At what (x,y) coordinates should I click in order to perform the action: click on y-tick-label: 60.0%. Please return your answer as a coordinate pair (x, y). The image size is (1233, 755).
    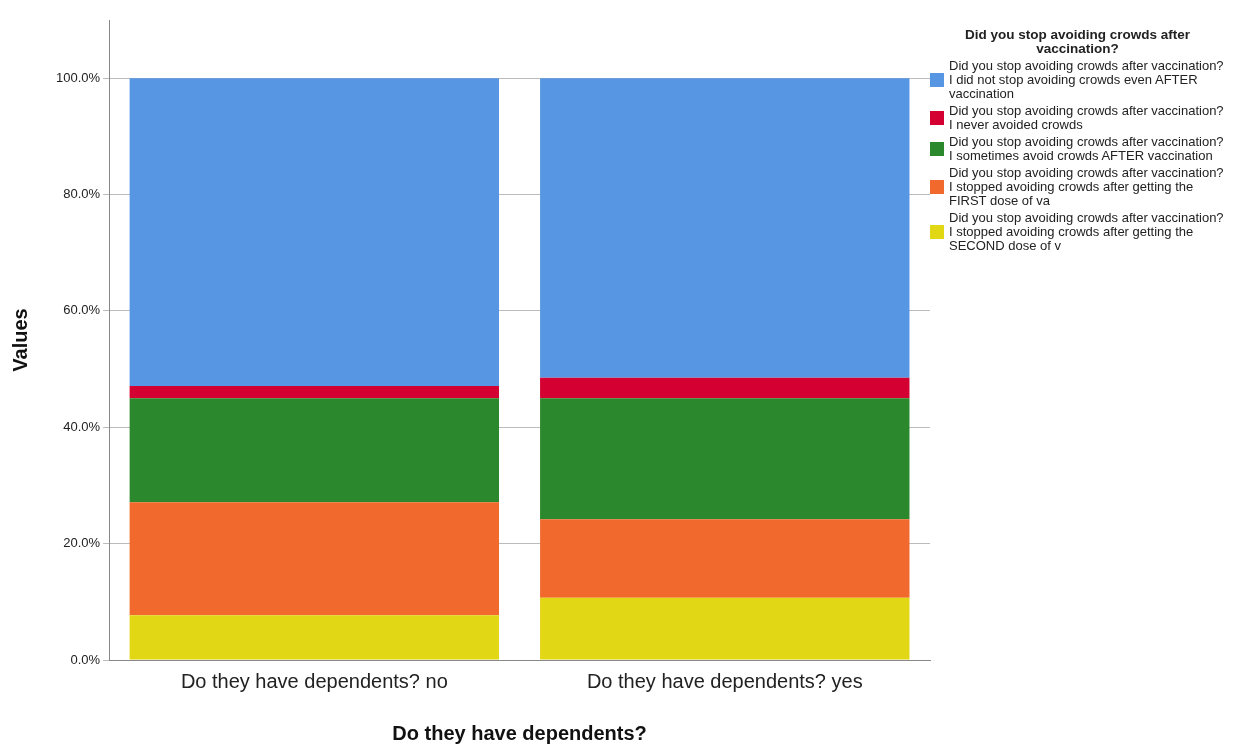
    Looking at the image, I should click on (82, 310).